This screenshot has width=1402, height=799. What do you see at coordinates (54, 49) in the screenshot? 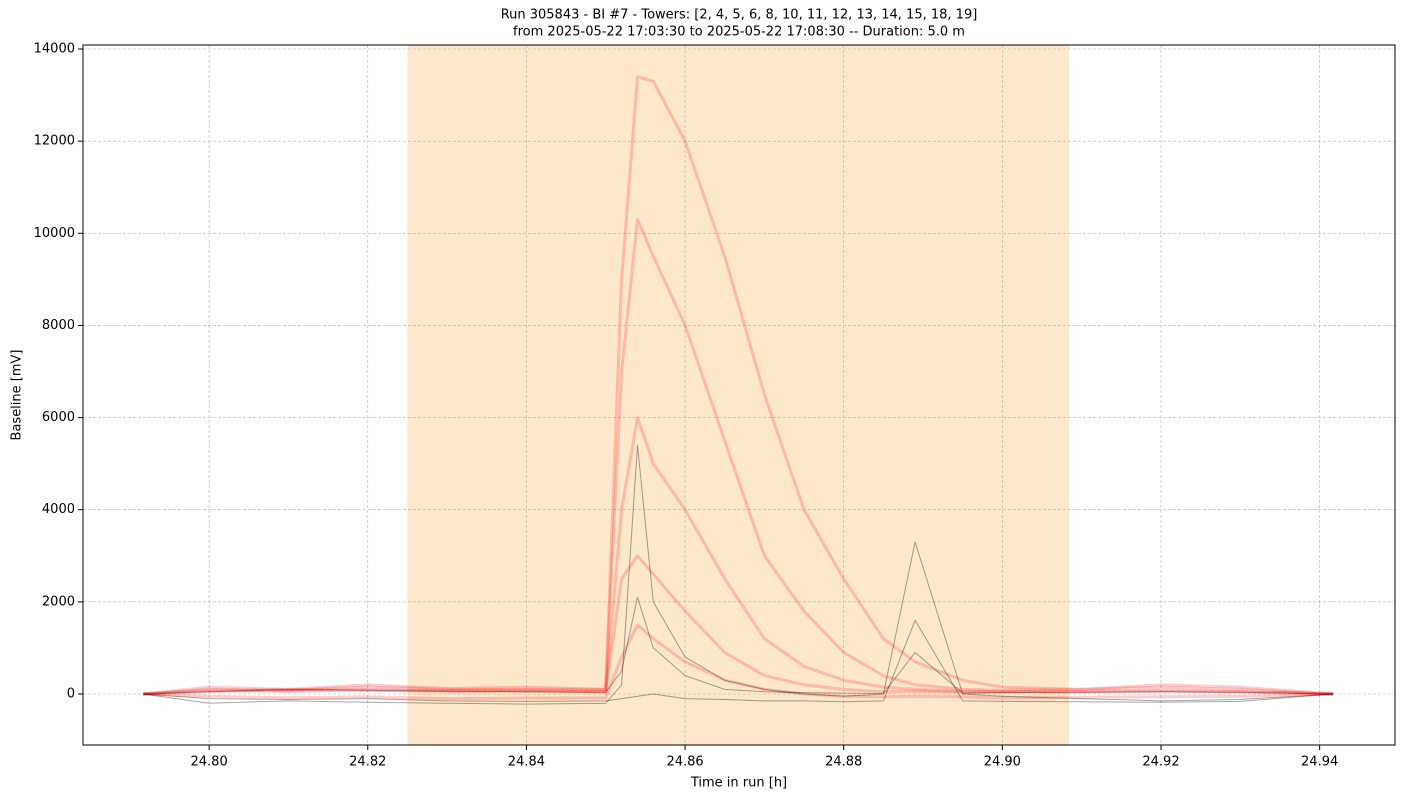
I see `y-tick-label: 14000` at bounding box center [54, 49].